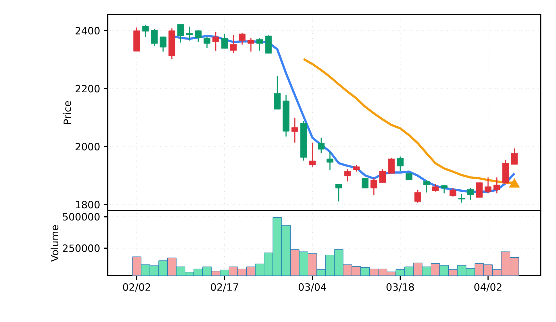 Image resolution: width=556 pixels, height=322 pixels. What do you see at coordinates (312, 287) in the screenshot?
I see `x-tick-label: 03/04` at bounding box center [312, 287].